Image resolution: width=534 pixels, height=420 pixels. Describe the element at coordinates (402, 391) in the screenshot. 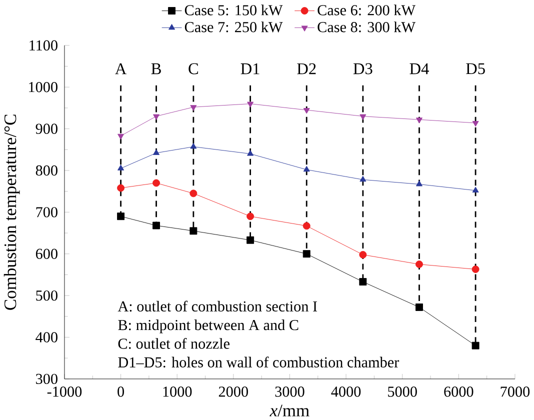

I see `x-tick-label: 5000` at that location.